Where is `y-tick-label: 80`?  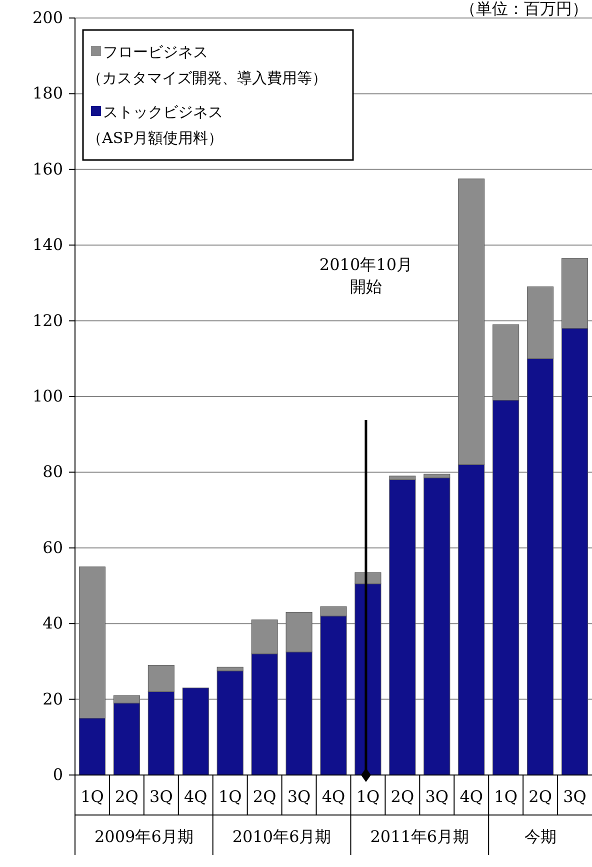
y-tick-label: 80 is located at coordinates (52, 472).